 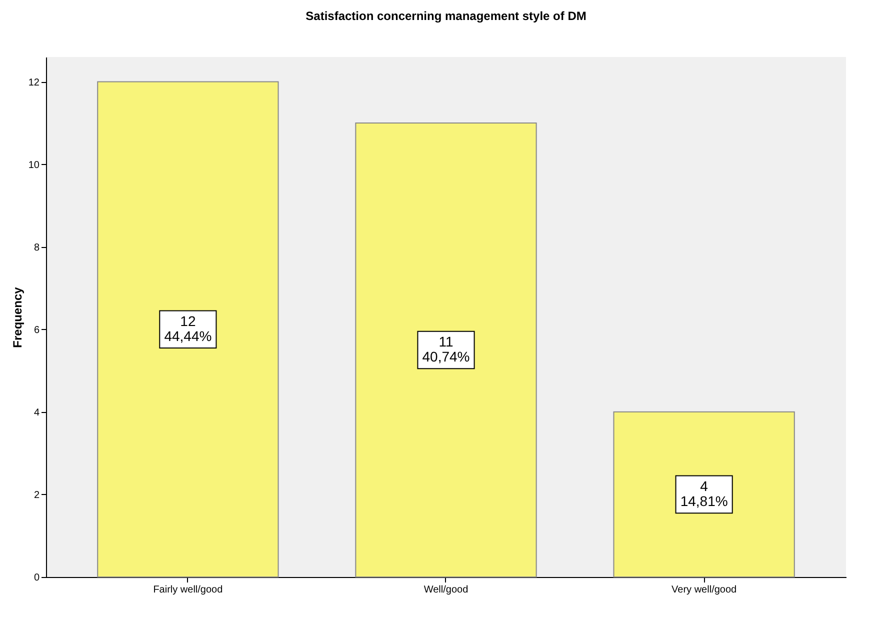 What do you see at coordinates (37, 495) in the screenshot?
I see `y-tick-label: 2` at bounding box center [37, 495].